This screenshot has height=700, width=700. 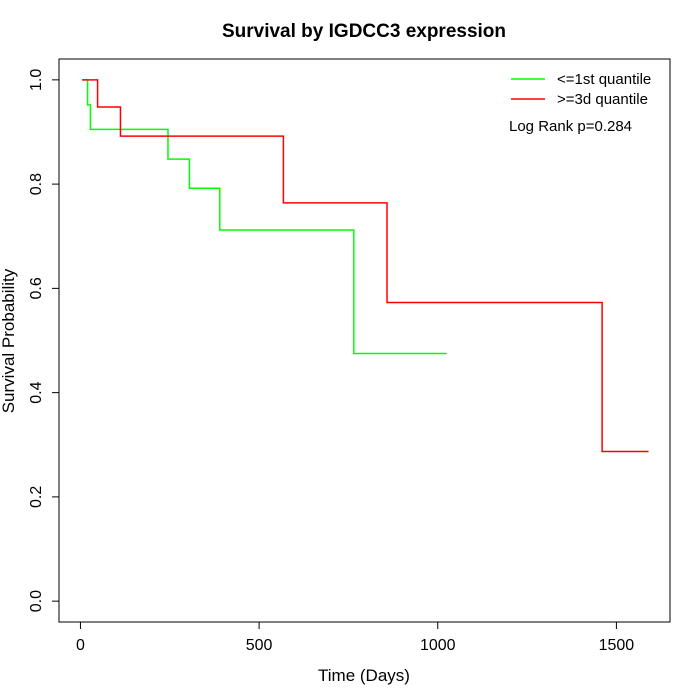 I want to click on chart-title: Survival by IGDCC3 expression, so click(x=364, y=31).